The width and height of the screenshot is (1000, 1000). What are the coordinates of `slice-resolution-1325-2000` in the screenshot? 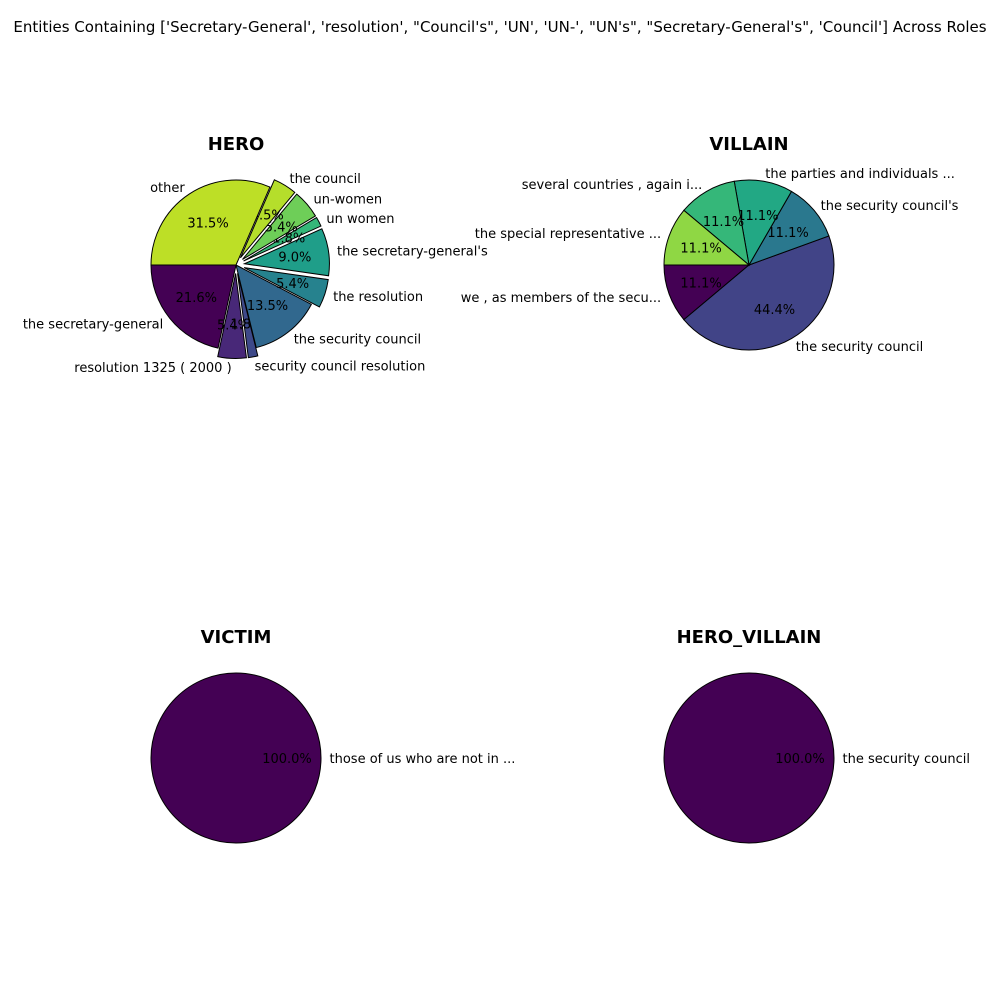 It's located at (232, 316).